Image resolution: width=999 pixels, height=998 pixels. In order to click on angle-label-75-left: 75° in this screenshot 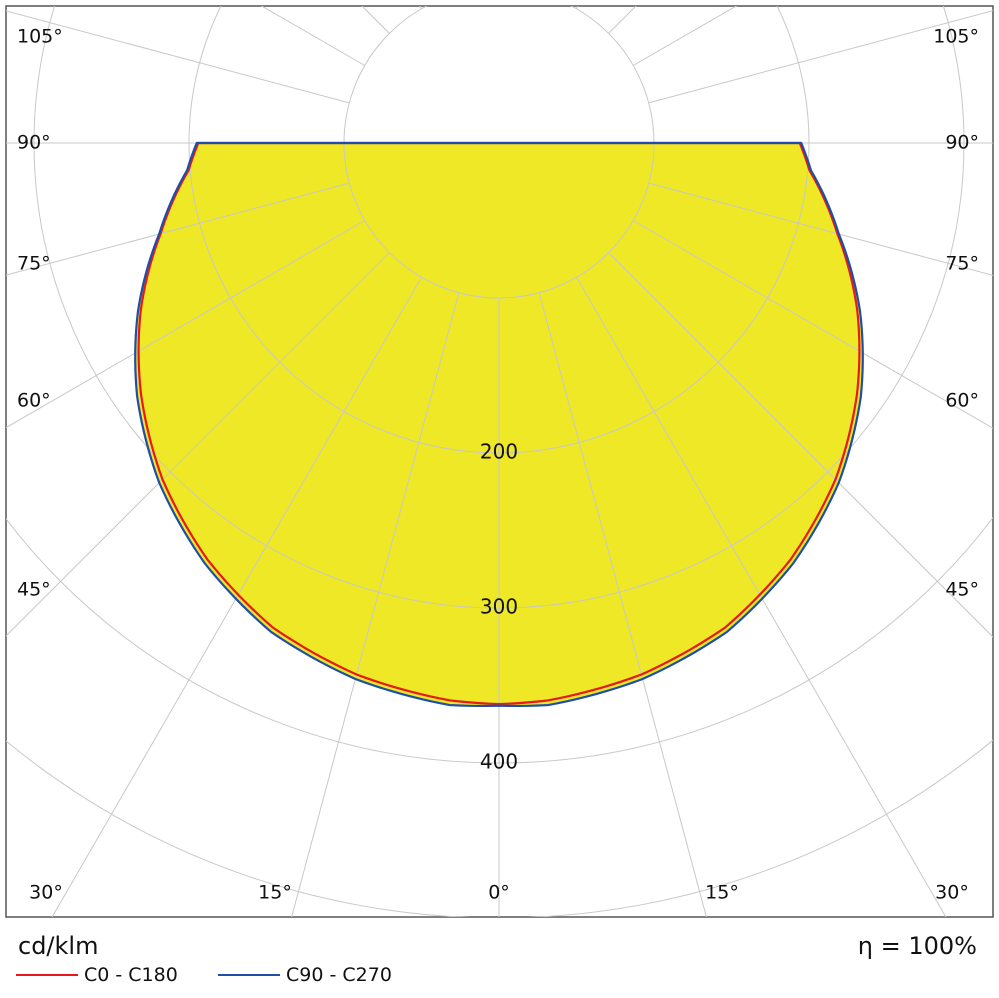, I will do `click(34, 264)`.